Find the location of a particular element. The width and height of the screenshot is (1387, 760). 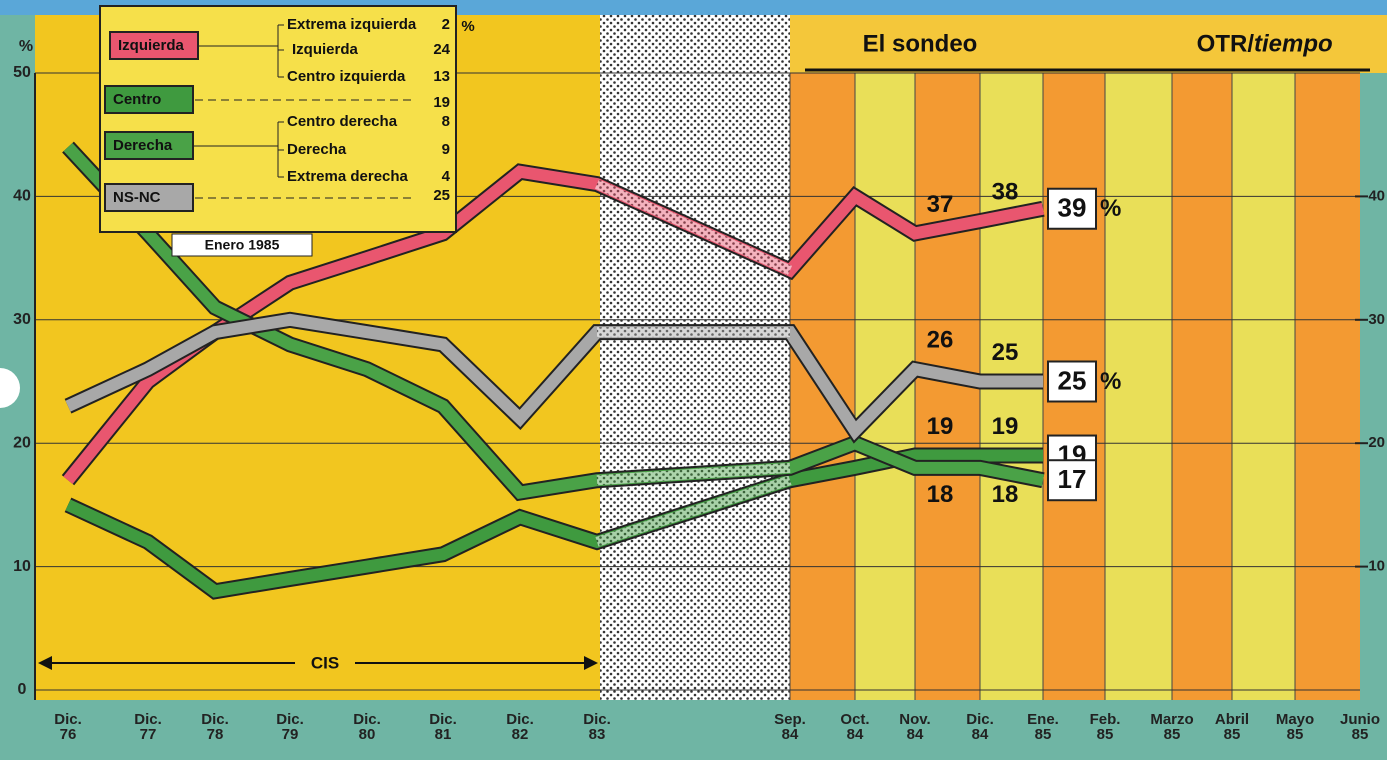

value-label: 38 is located at coordinates (1005, 191).